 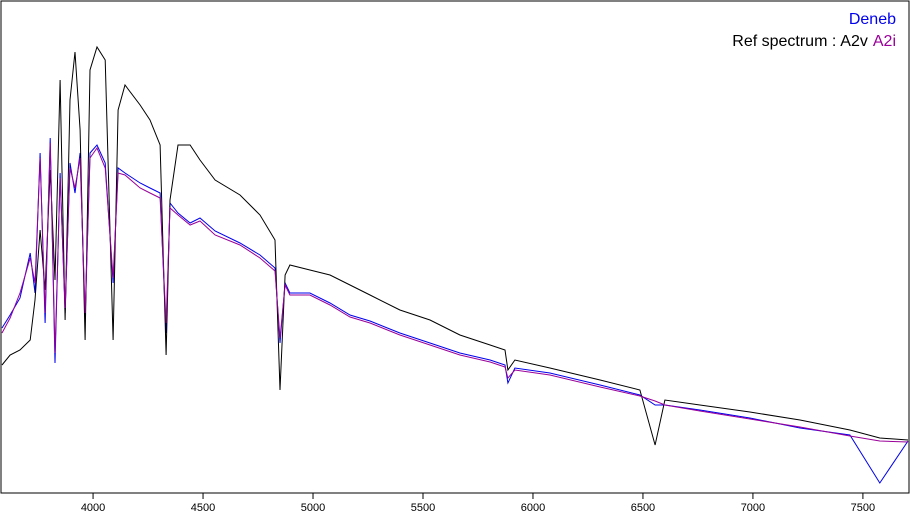 What do you see at coordinates (533, 508) in the screenshot?
I see `x-tick-label: 6000` at bounding box center [533, 508].